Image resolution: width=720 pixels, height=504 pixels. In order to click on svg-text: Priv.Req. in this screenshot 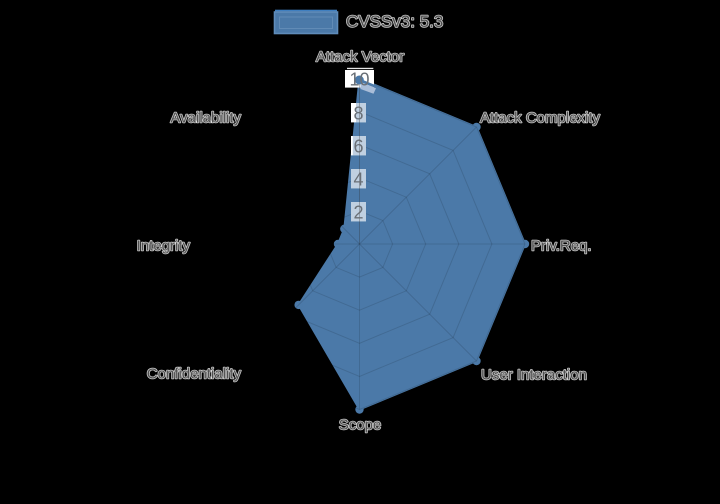, I will do `click(561, 246)`.